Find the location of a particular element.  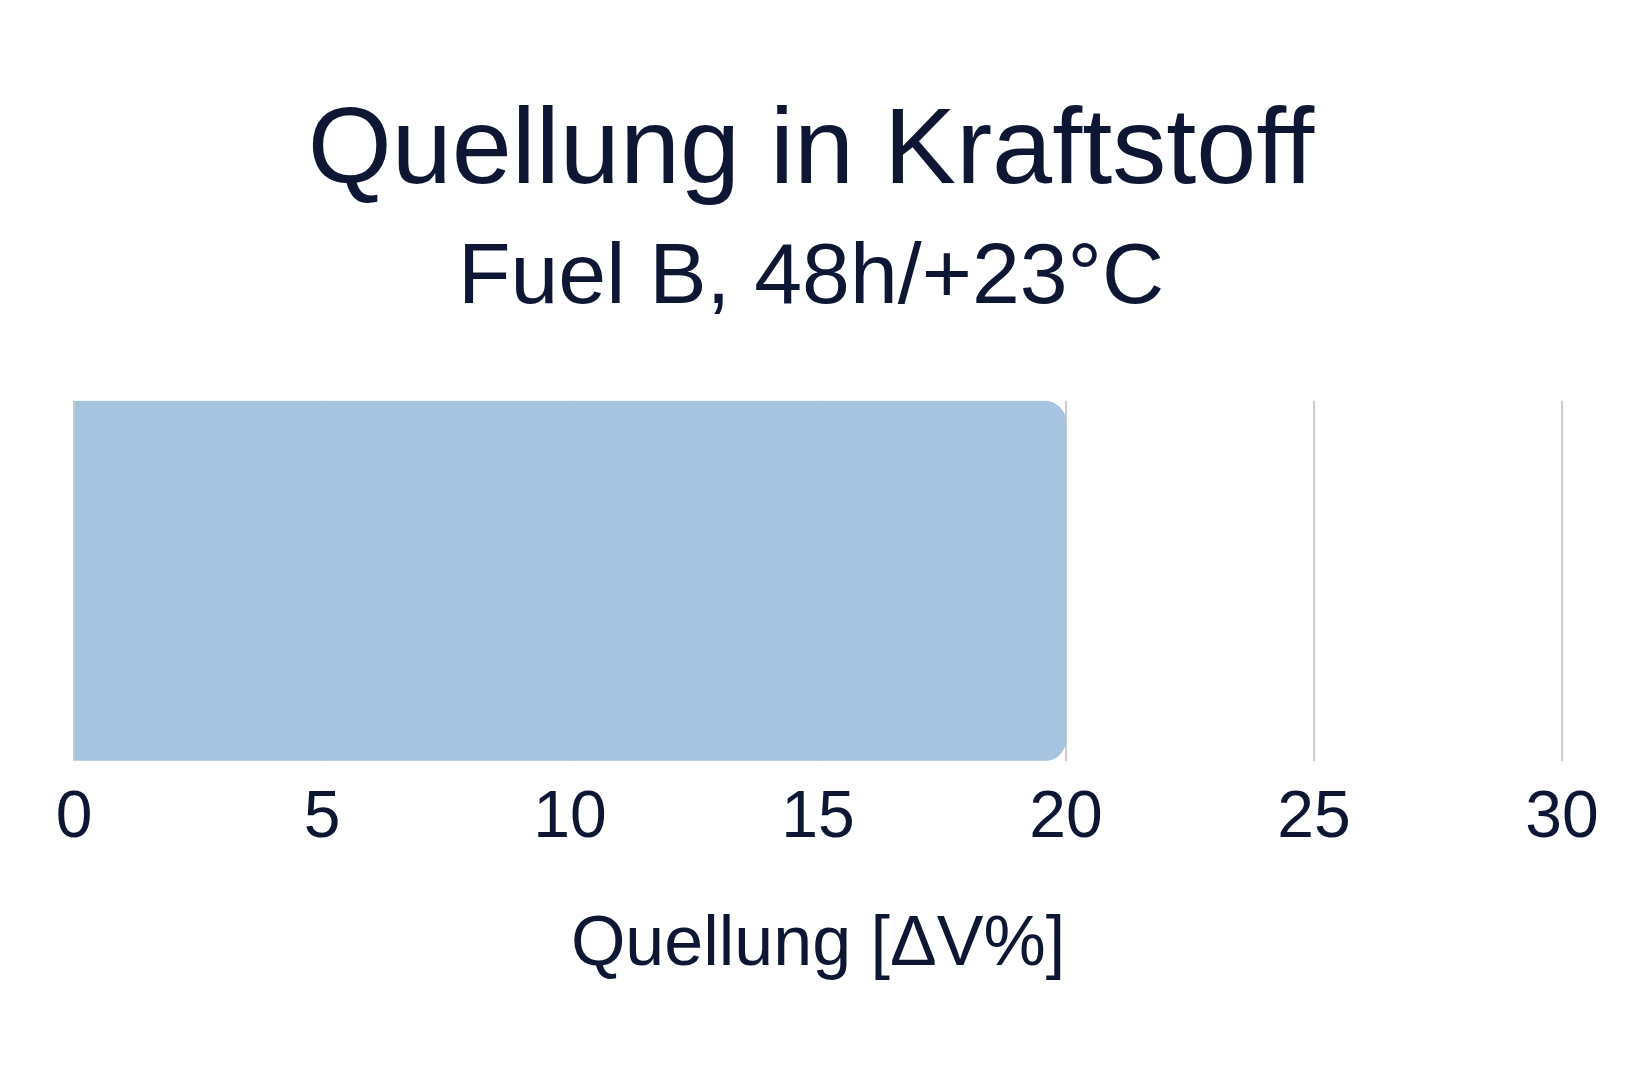

x-tick-label: 25 is located at coordinates (1314, 813).